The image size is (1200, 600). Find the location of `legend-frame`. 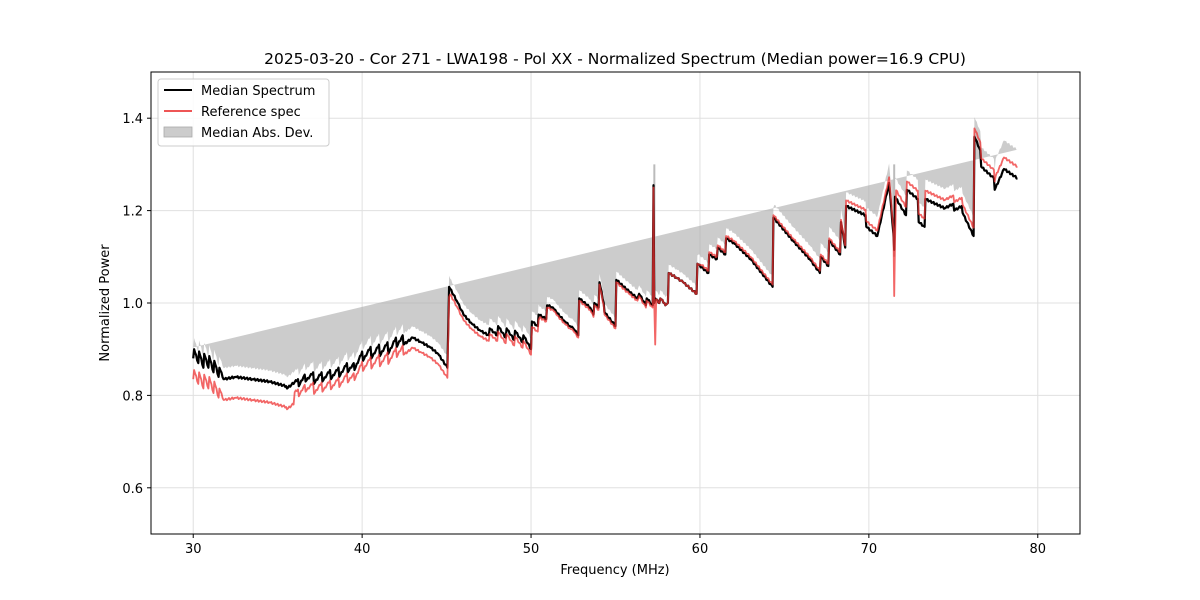

legend-frame is located at coordinates (243, 112).